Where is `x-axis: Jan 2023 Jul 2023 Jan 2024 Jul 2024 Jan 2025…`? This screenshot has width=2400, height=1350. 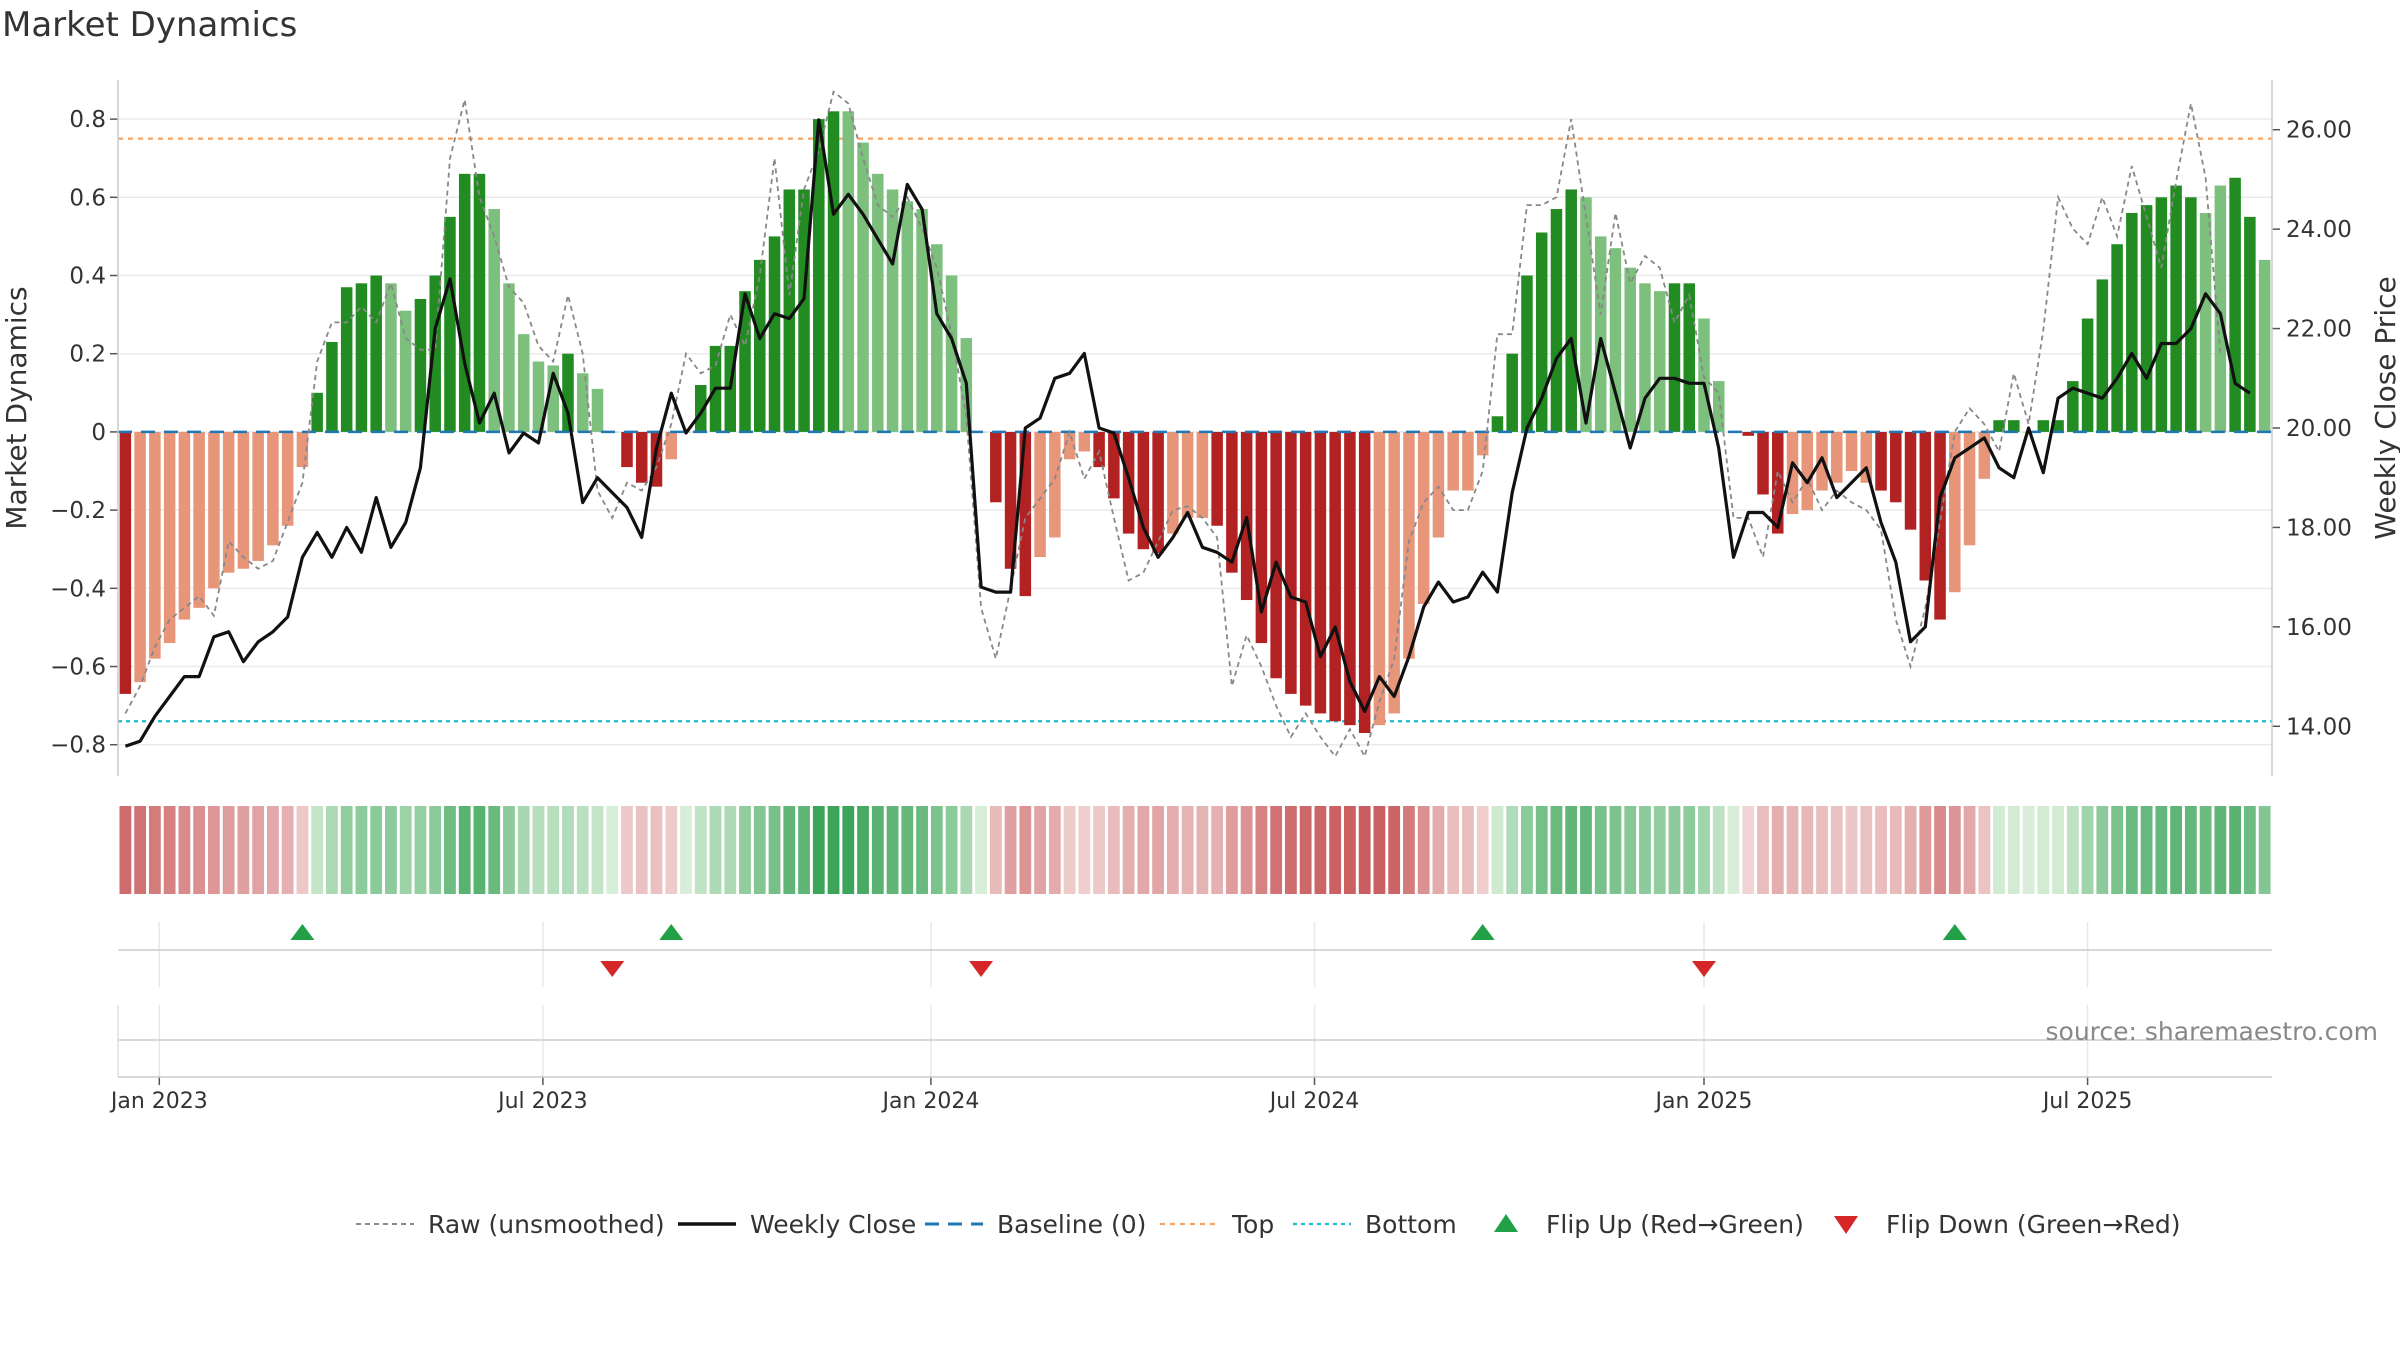 x-axis: Jan 2023 Jul 2023 Jan 2024 Jul 2024 Jan 2025… is located at coordinates (1190, 1095).